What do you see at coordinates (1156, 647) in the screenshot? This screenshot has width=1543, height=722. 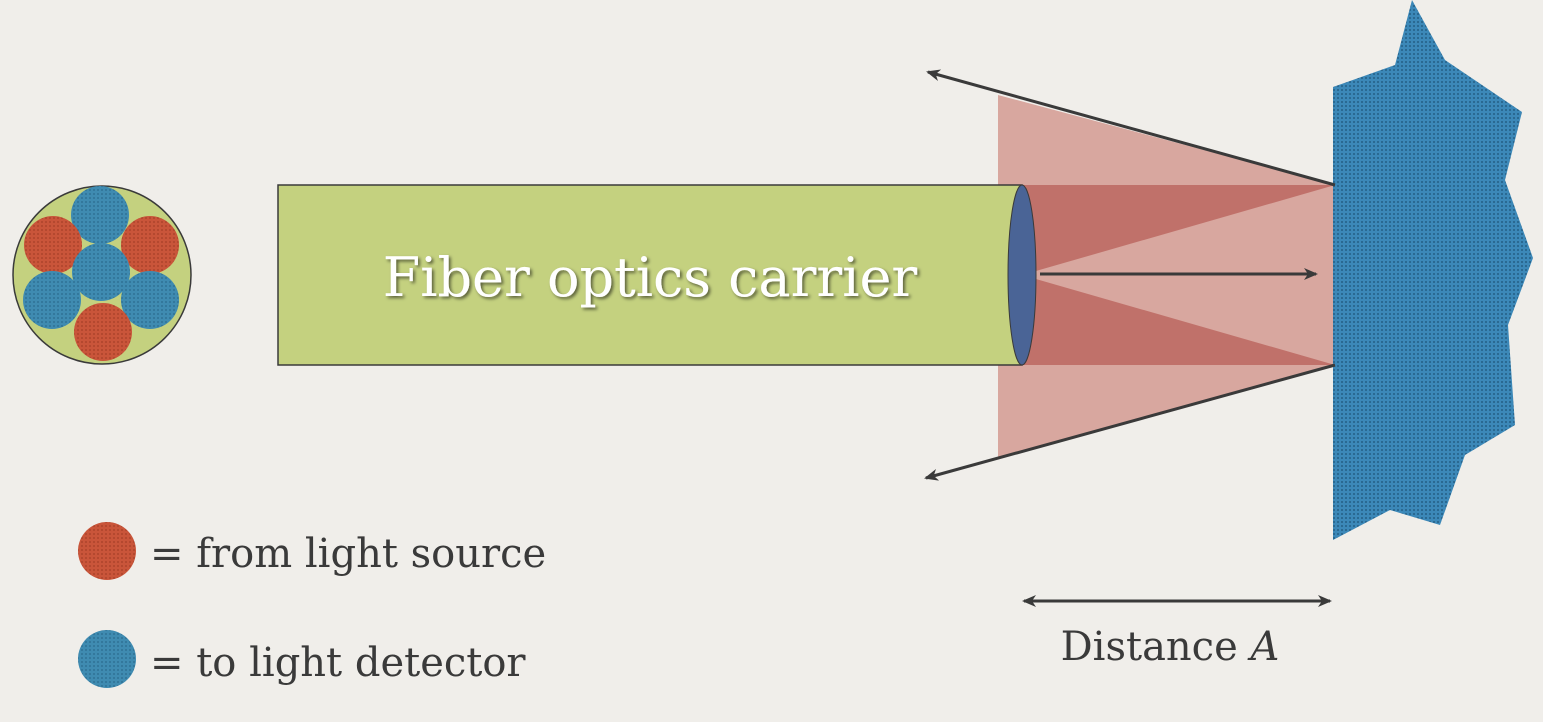 I see `distance-label-main: Distance` at bounding box center [1156, 647].